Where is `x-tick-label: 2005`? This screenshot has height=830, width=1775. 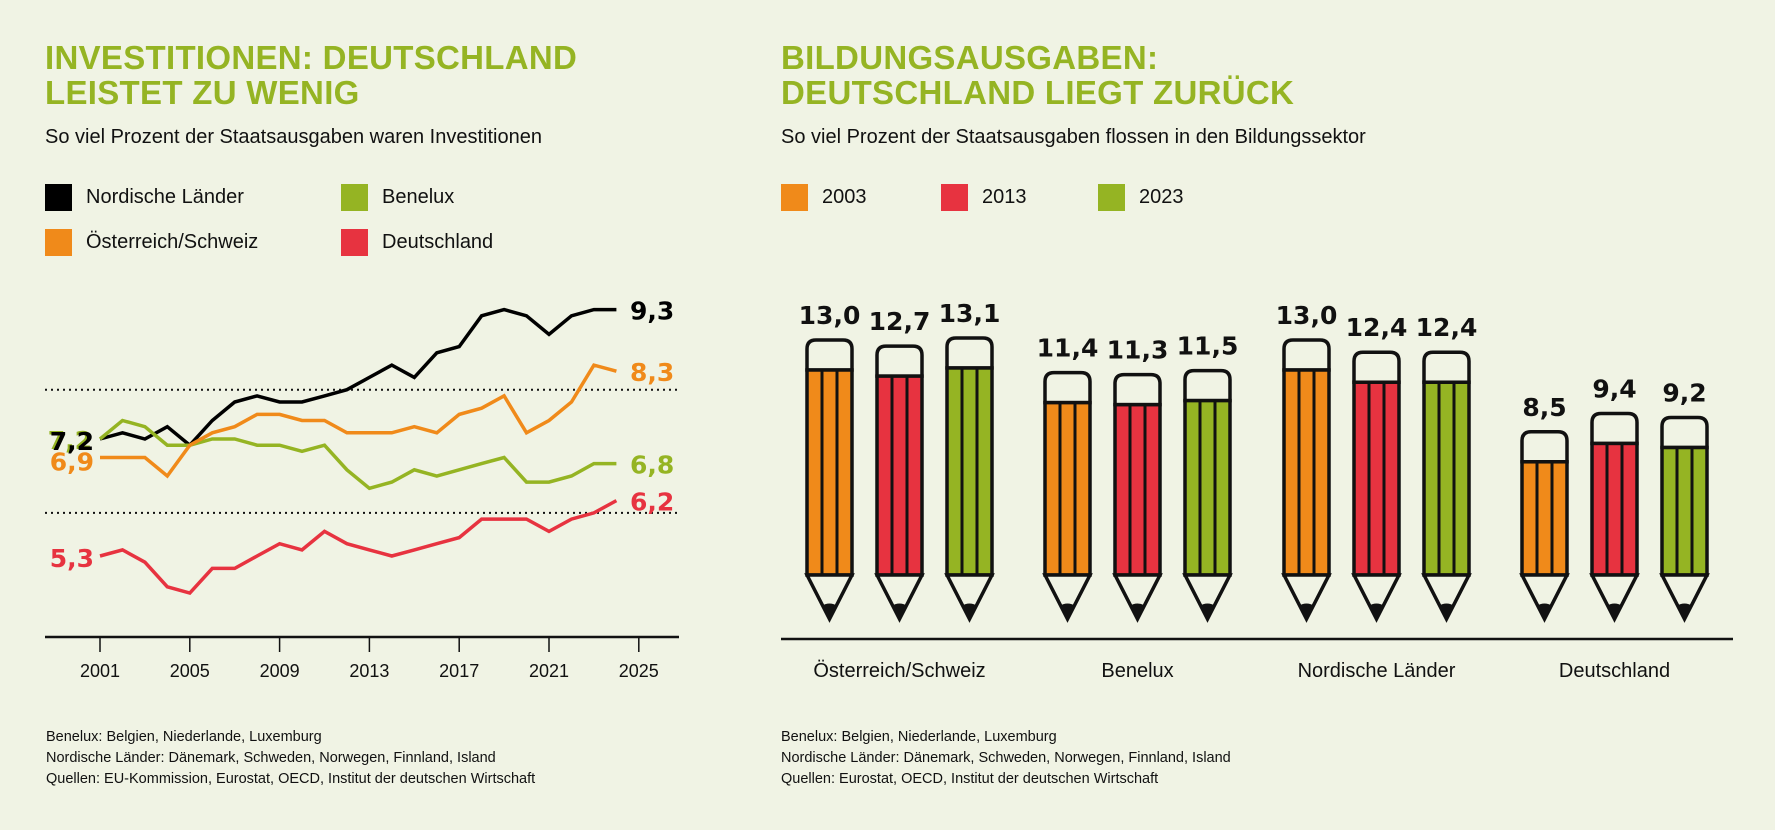
x-tick-label: 2005 is located at coordinates (190, 671).